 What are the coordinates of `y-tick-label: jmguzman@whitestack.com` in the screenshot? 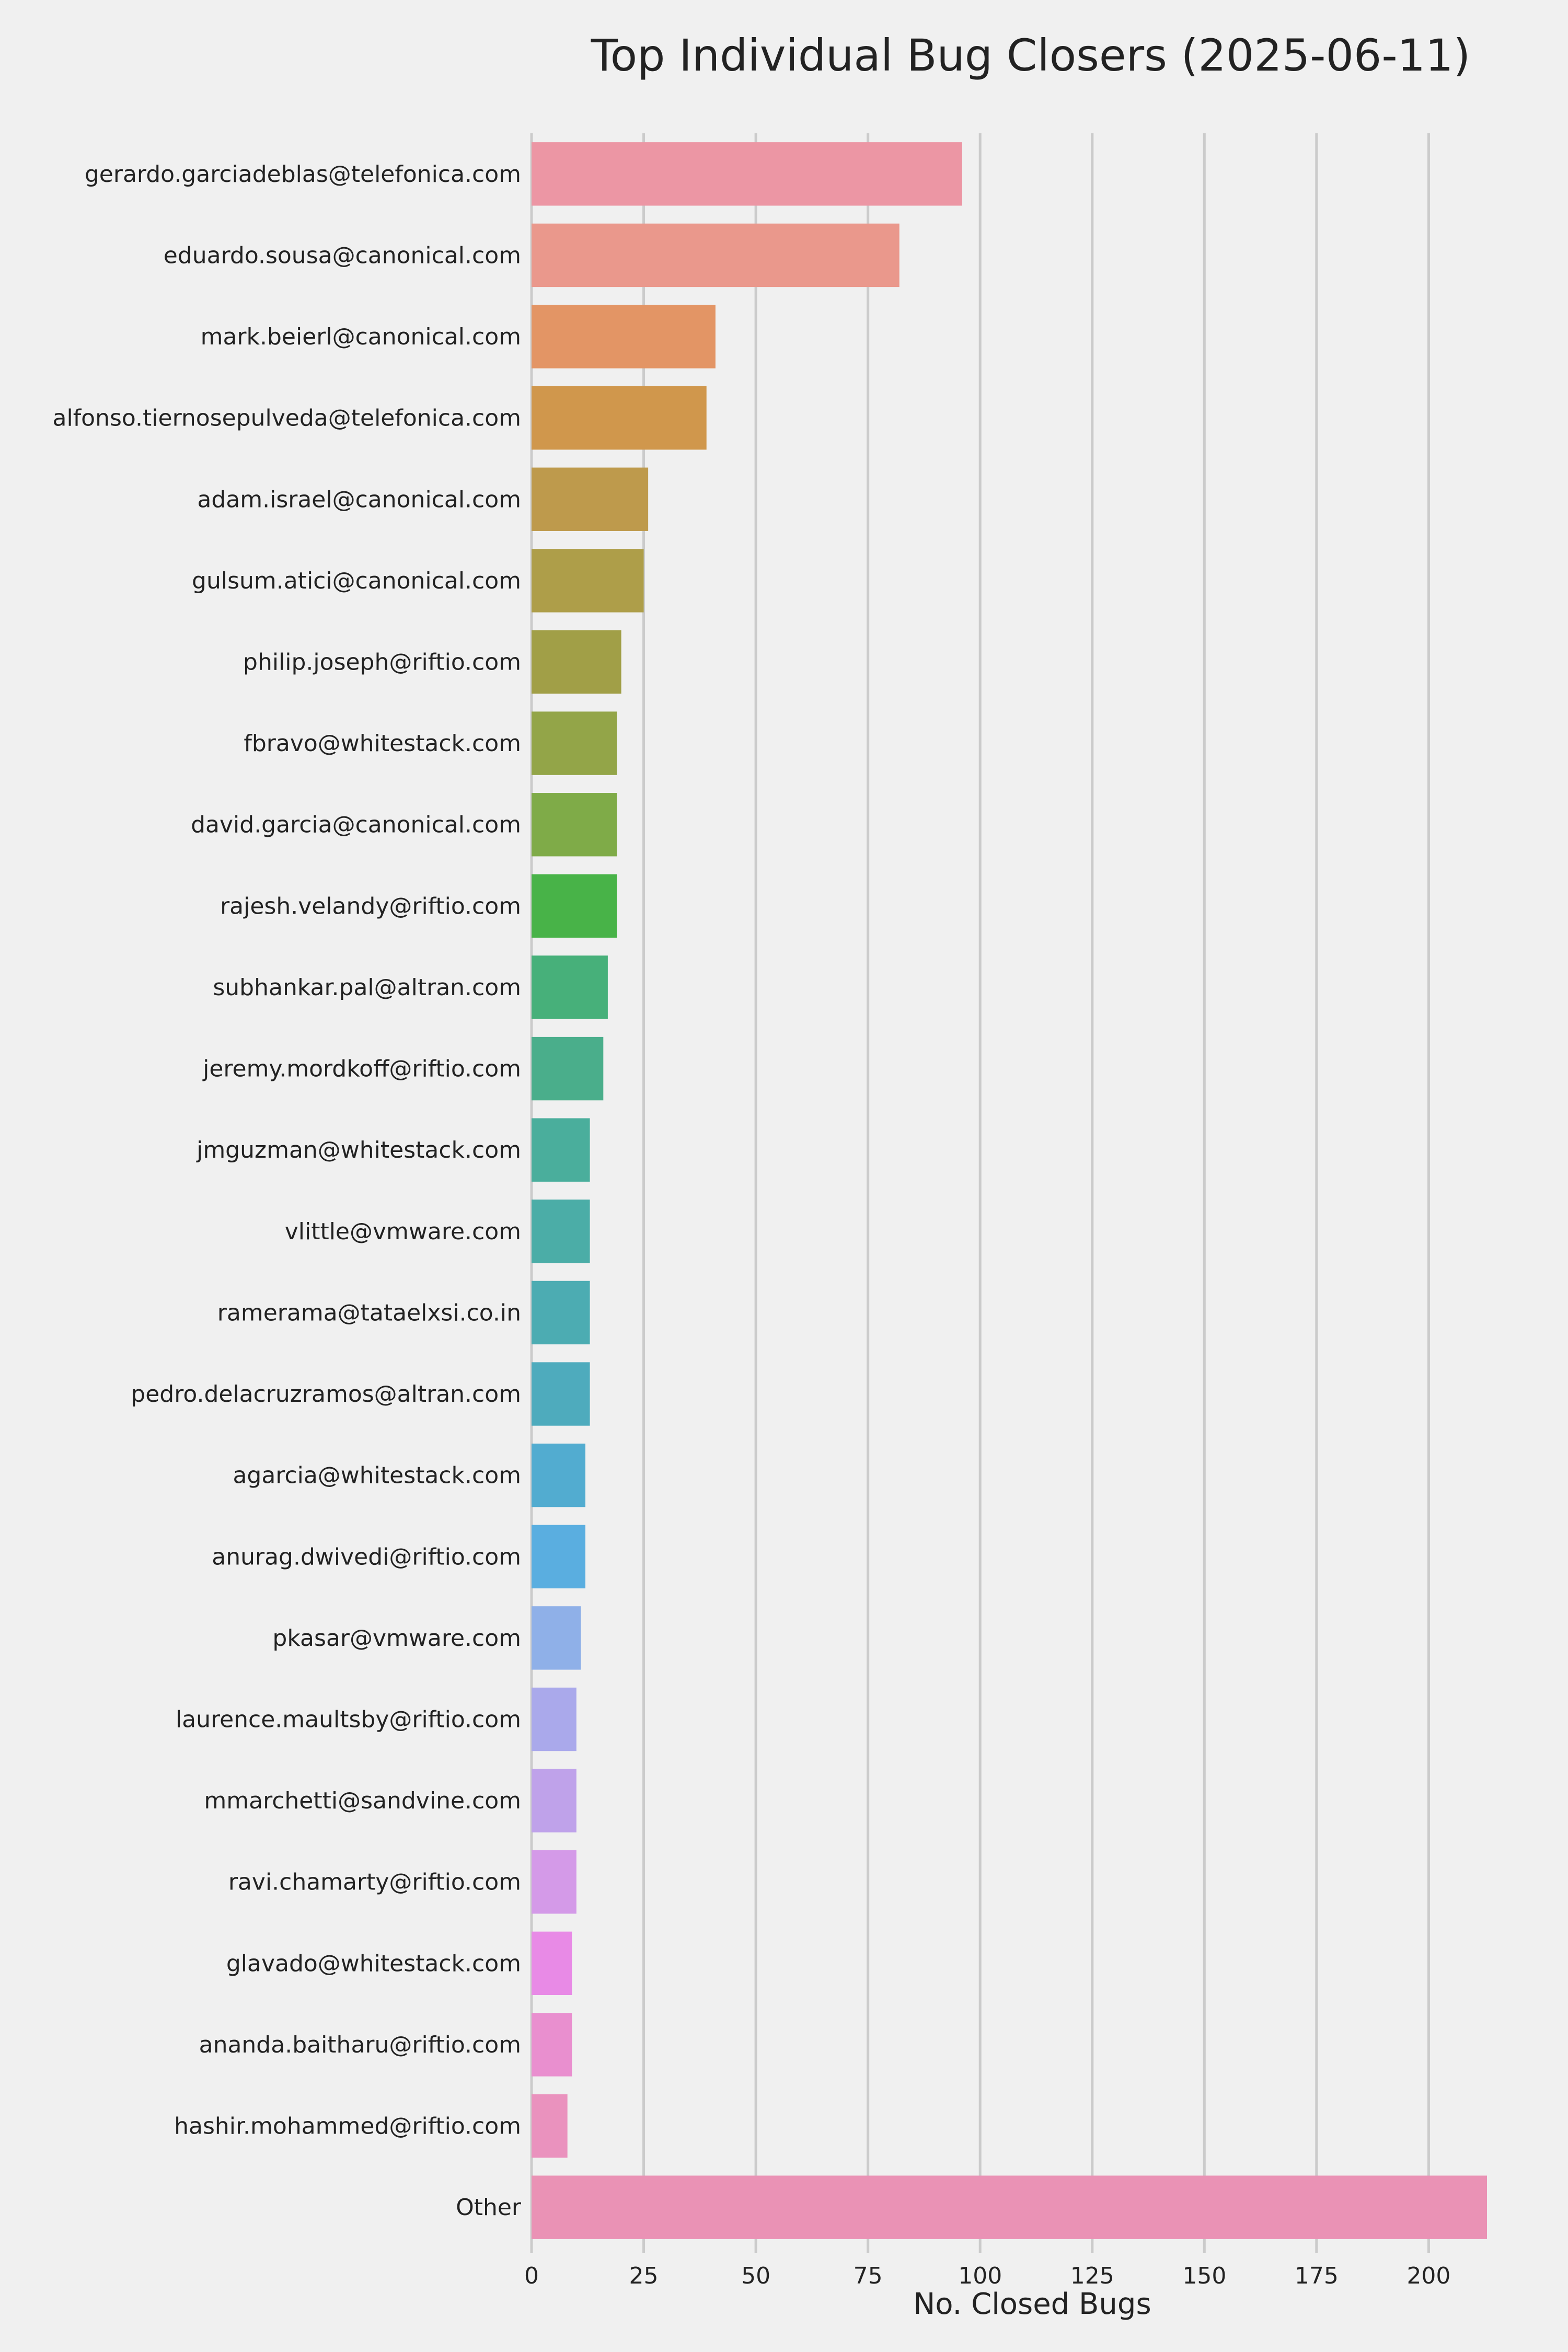 It's located at (358, 1150).